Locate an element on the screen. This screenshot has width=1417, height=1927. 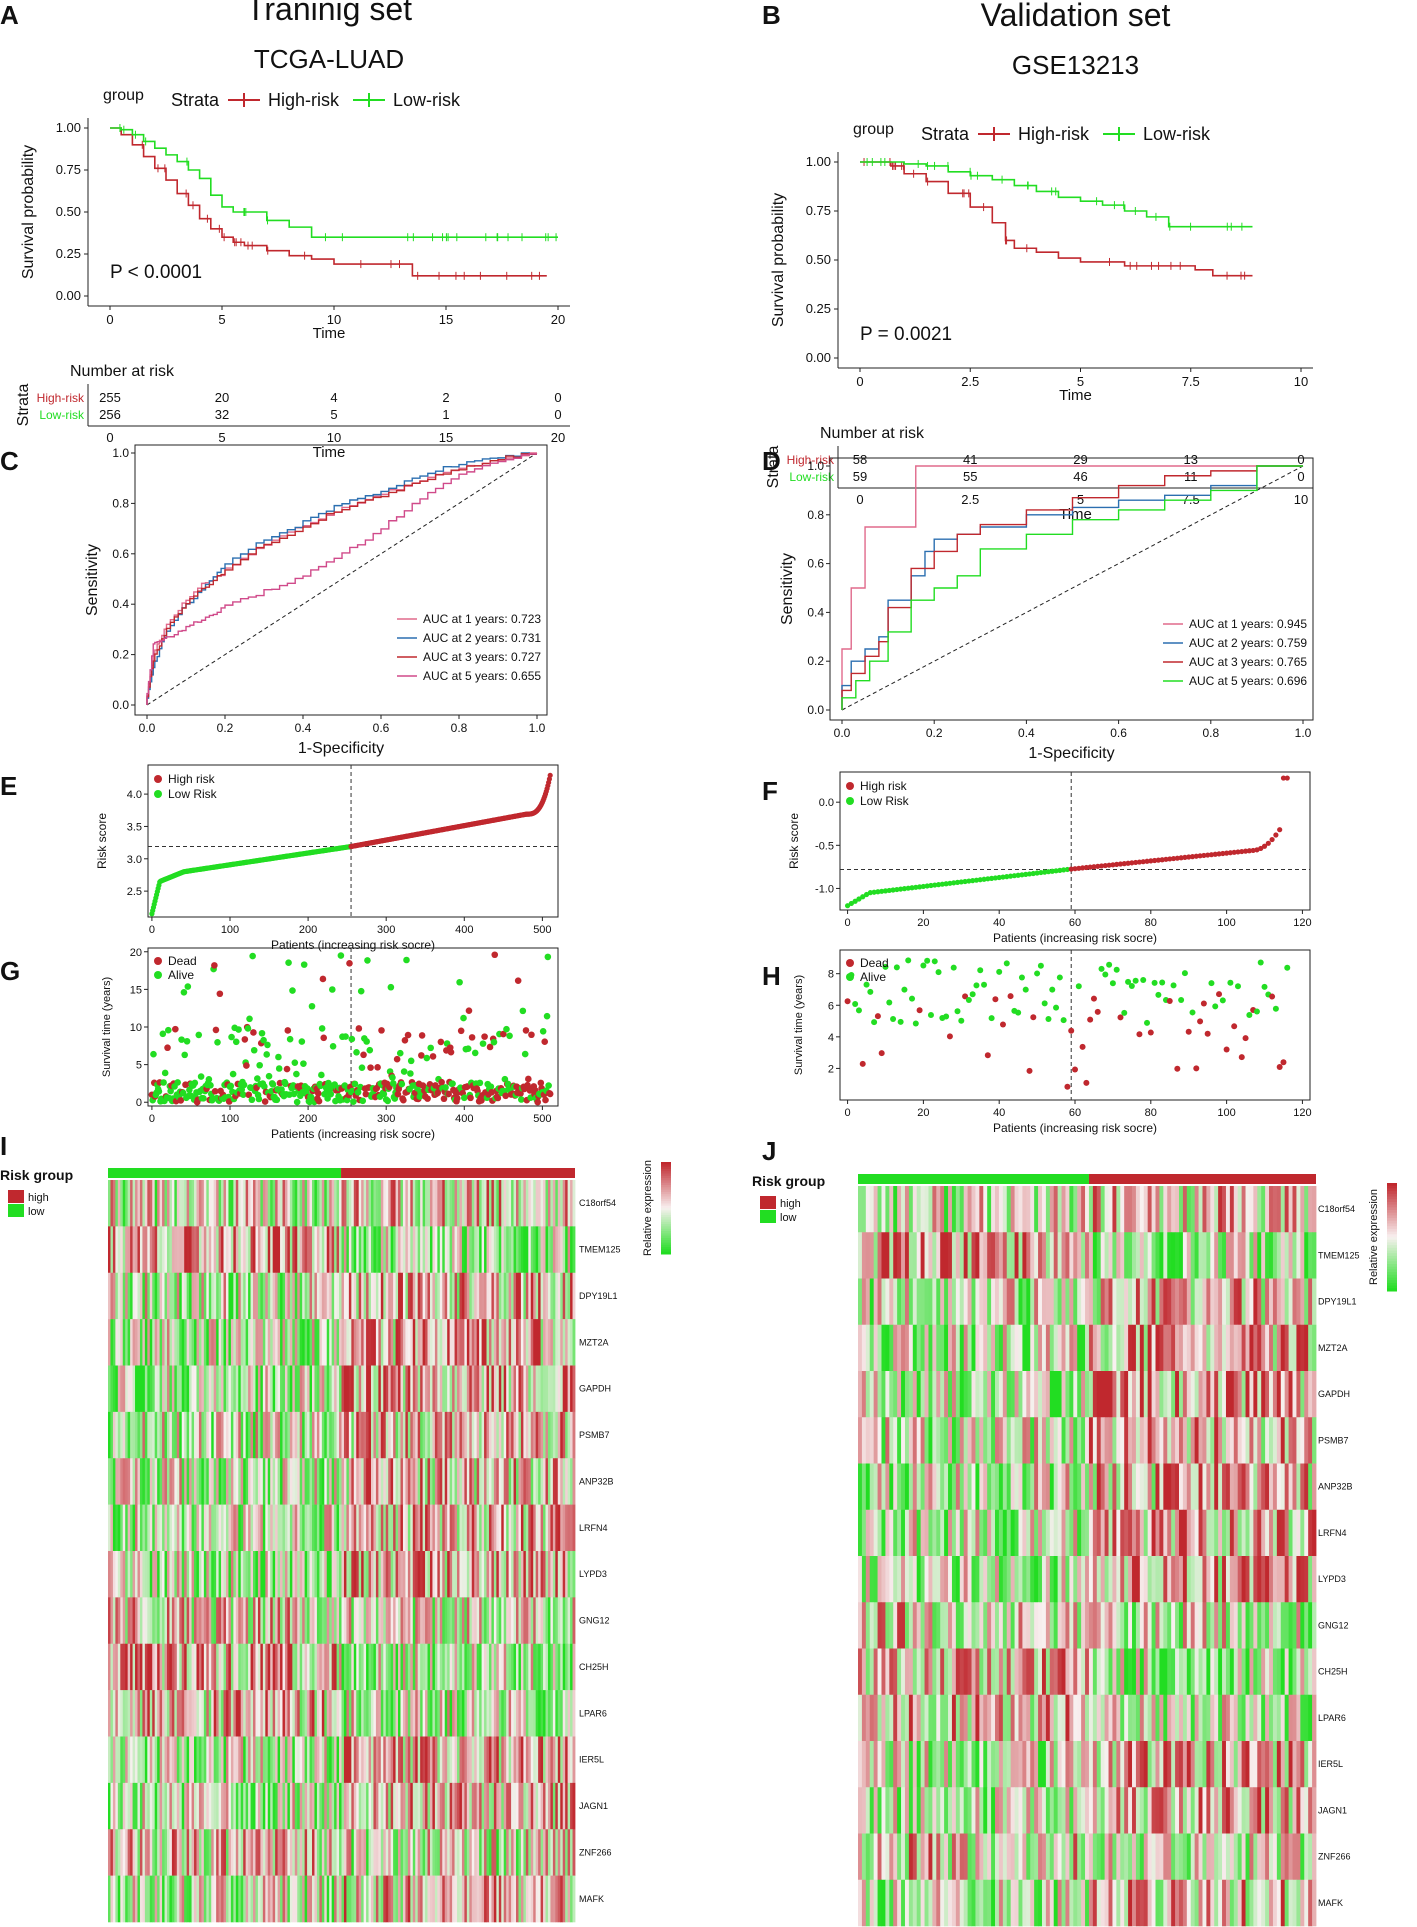
km-legend-high-label: High-risk is located at coordinates (304, 100).